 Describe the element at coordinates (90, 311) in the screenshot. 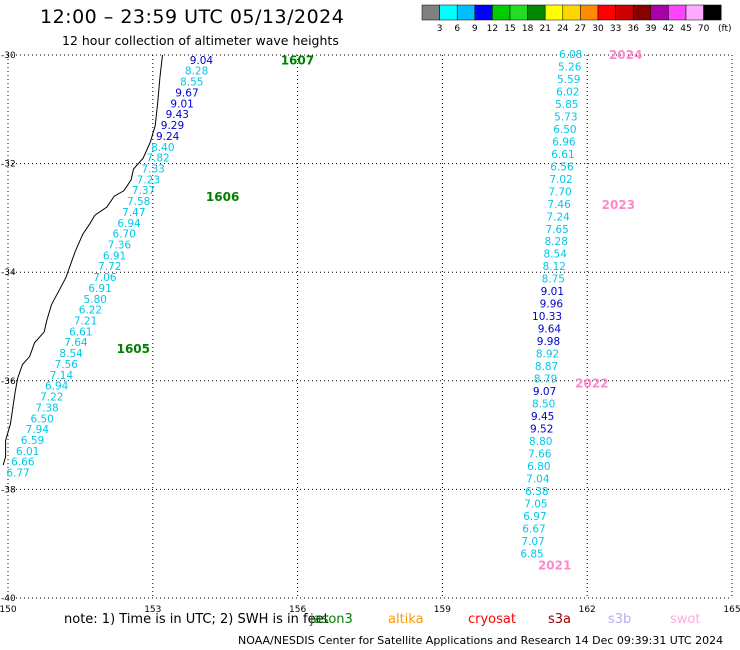

I see `wave-height-value: 6.22` at that location.